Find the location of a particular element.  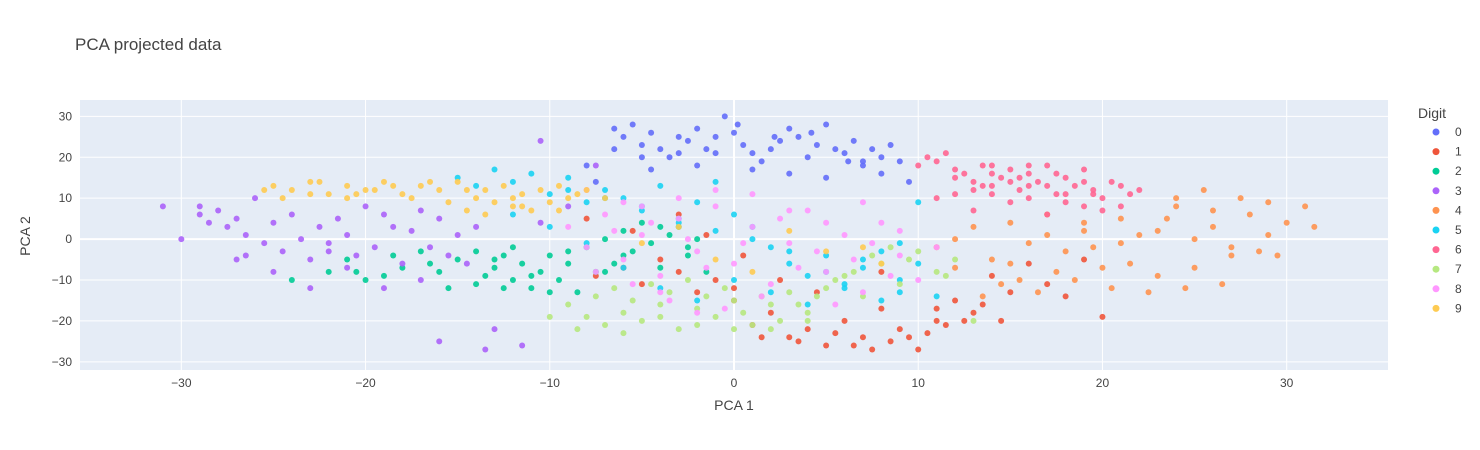

legend-item-5: 5 is located at coordinates (1447, 230).